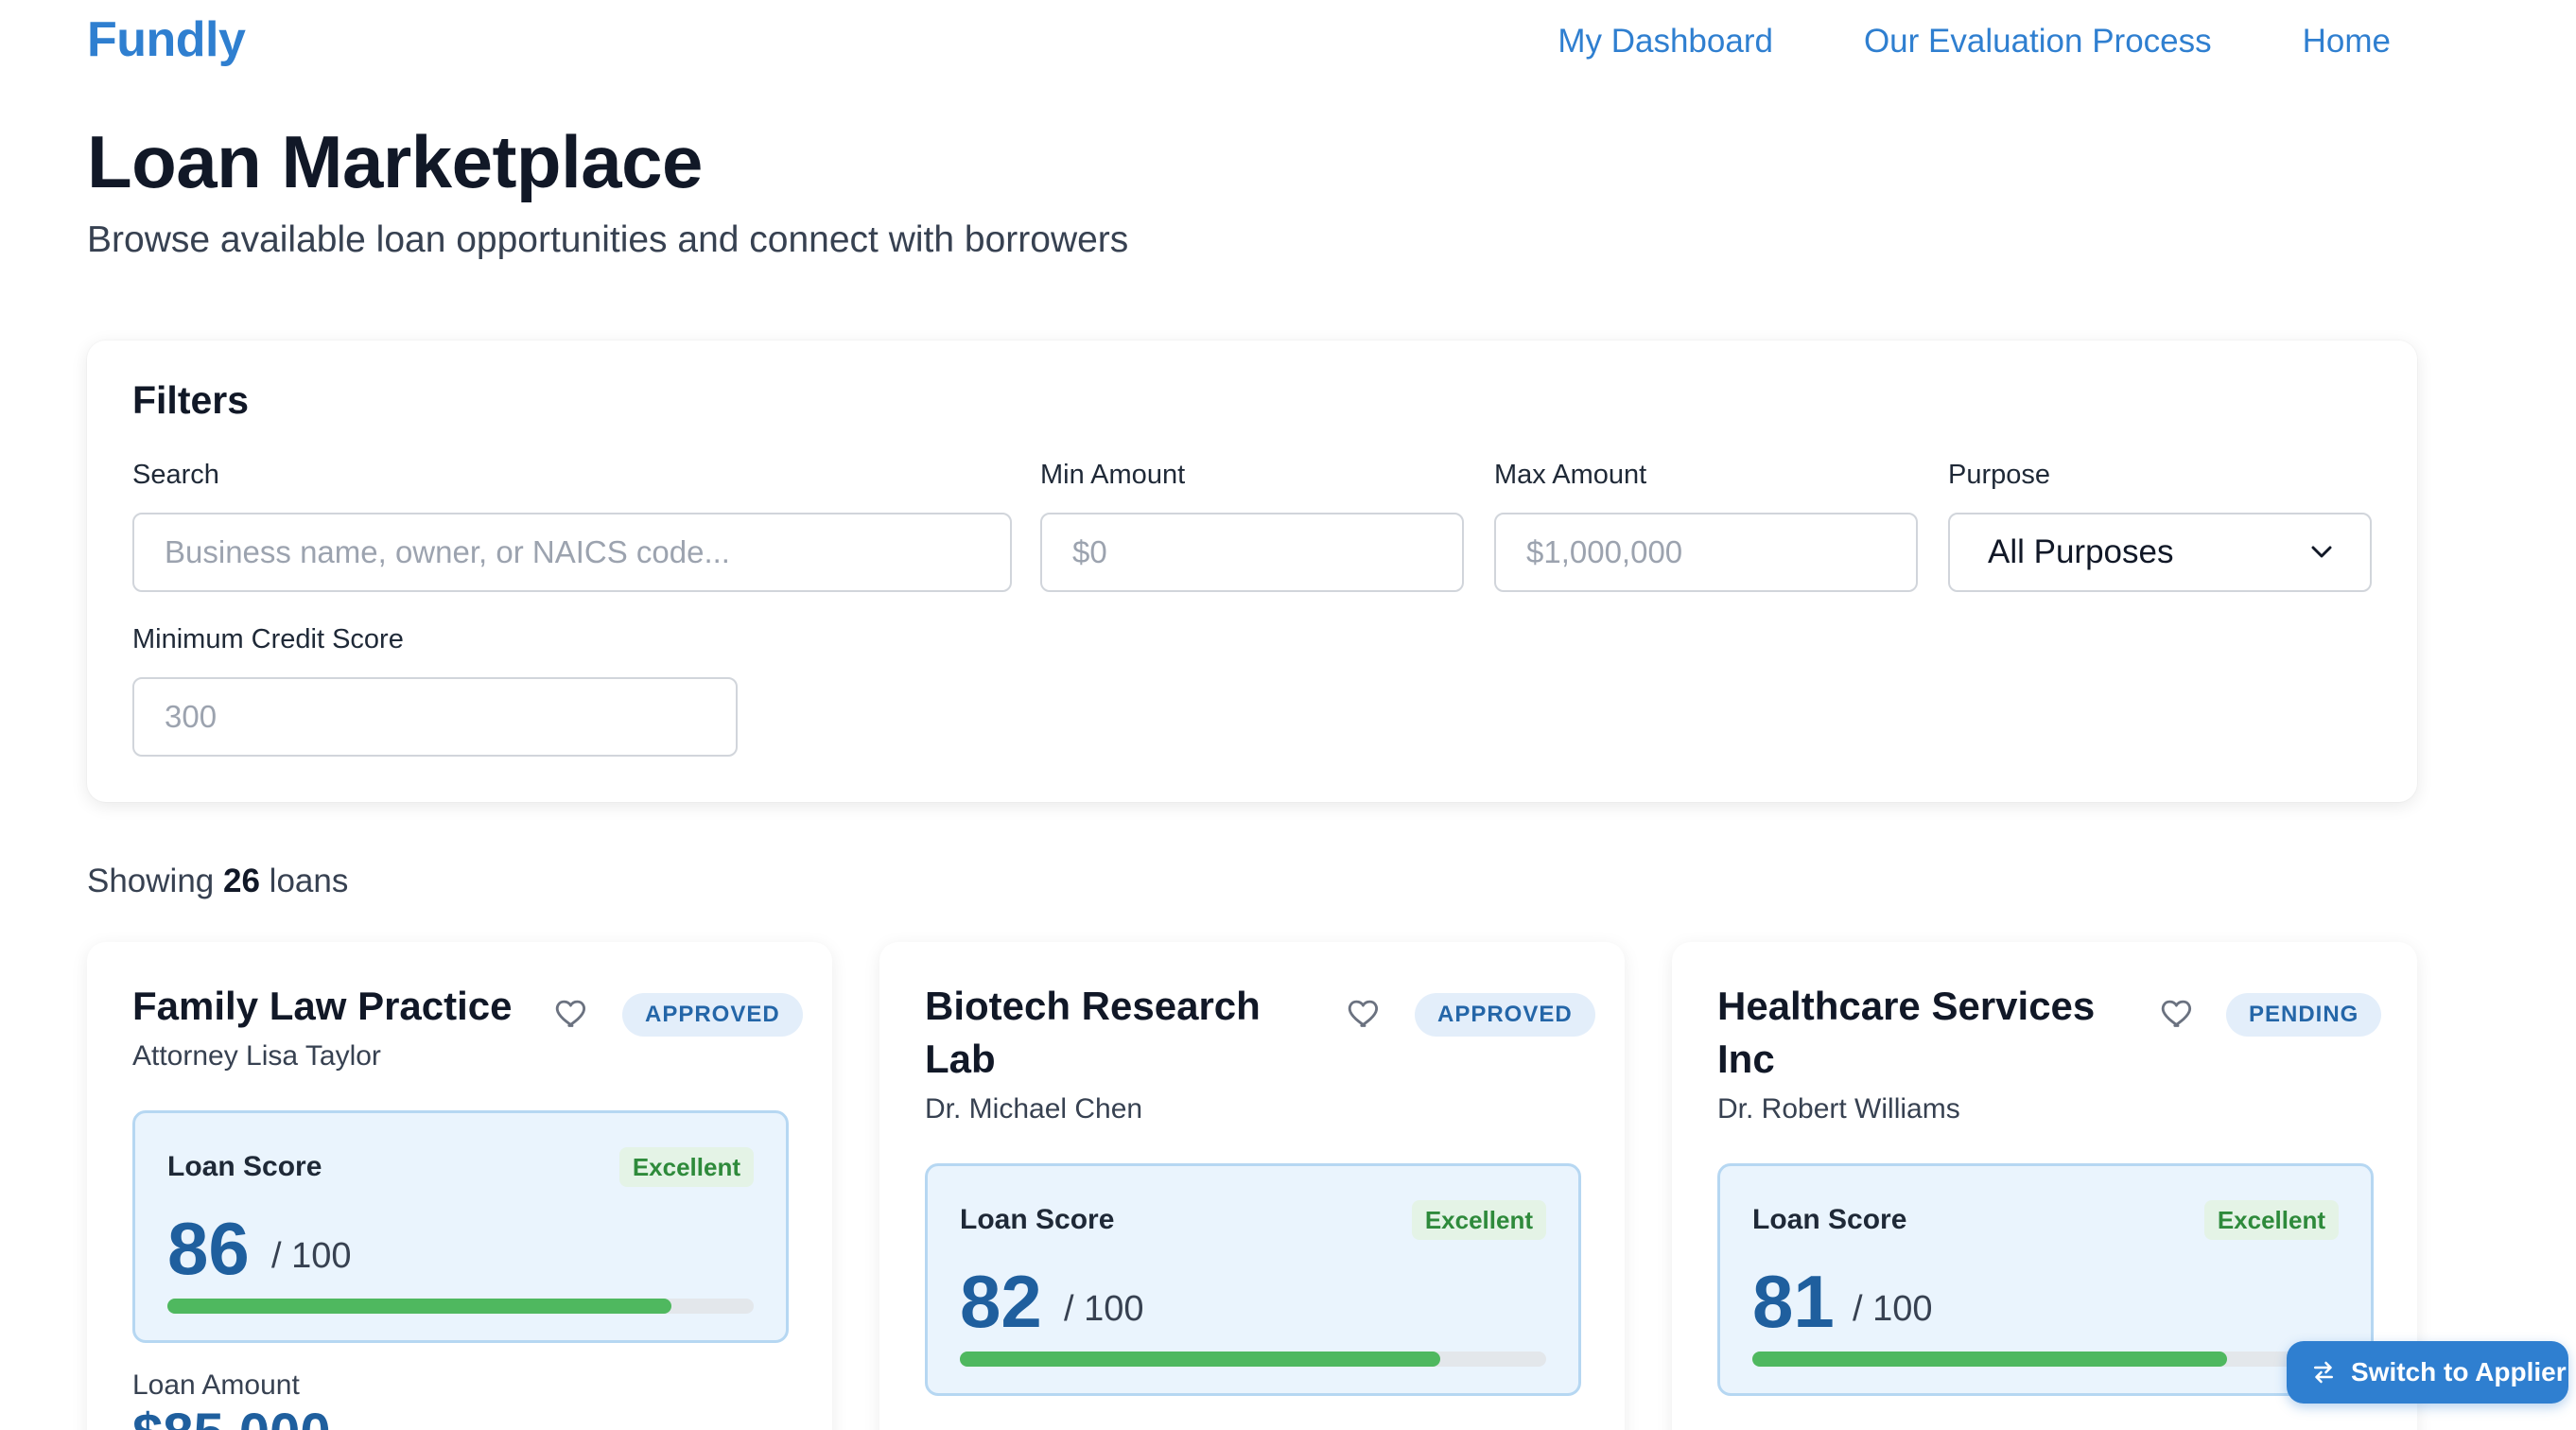 The image size is (2576, 1430). I want to click on purpose-select: All Purposes, so click(2160, 553).